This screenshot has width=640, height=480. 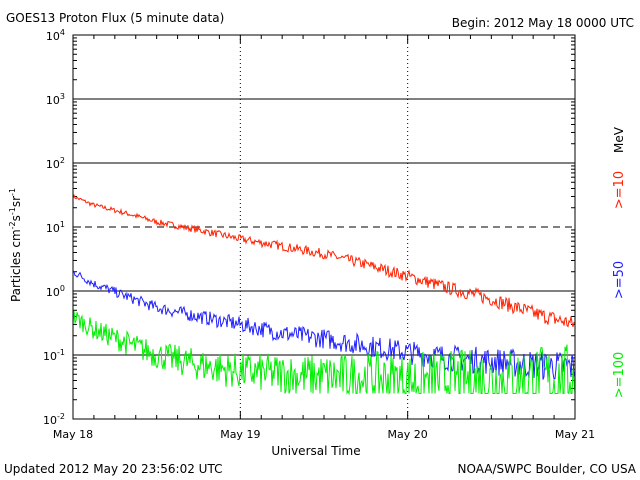 What do you see at coordinates (619, 375) in the screenshot?
I see `legend-series-ge100: >=100` at bounding box center [619, 375].